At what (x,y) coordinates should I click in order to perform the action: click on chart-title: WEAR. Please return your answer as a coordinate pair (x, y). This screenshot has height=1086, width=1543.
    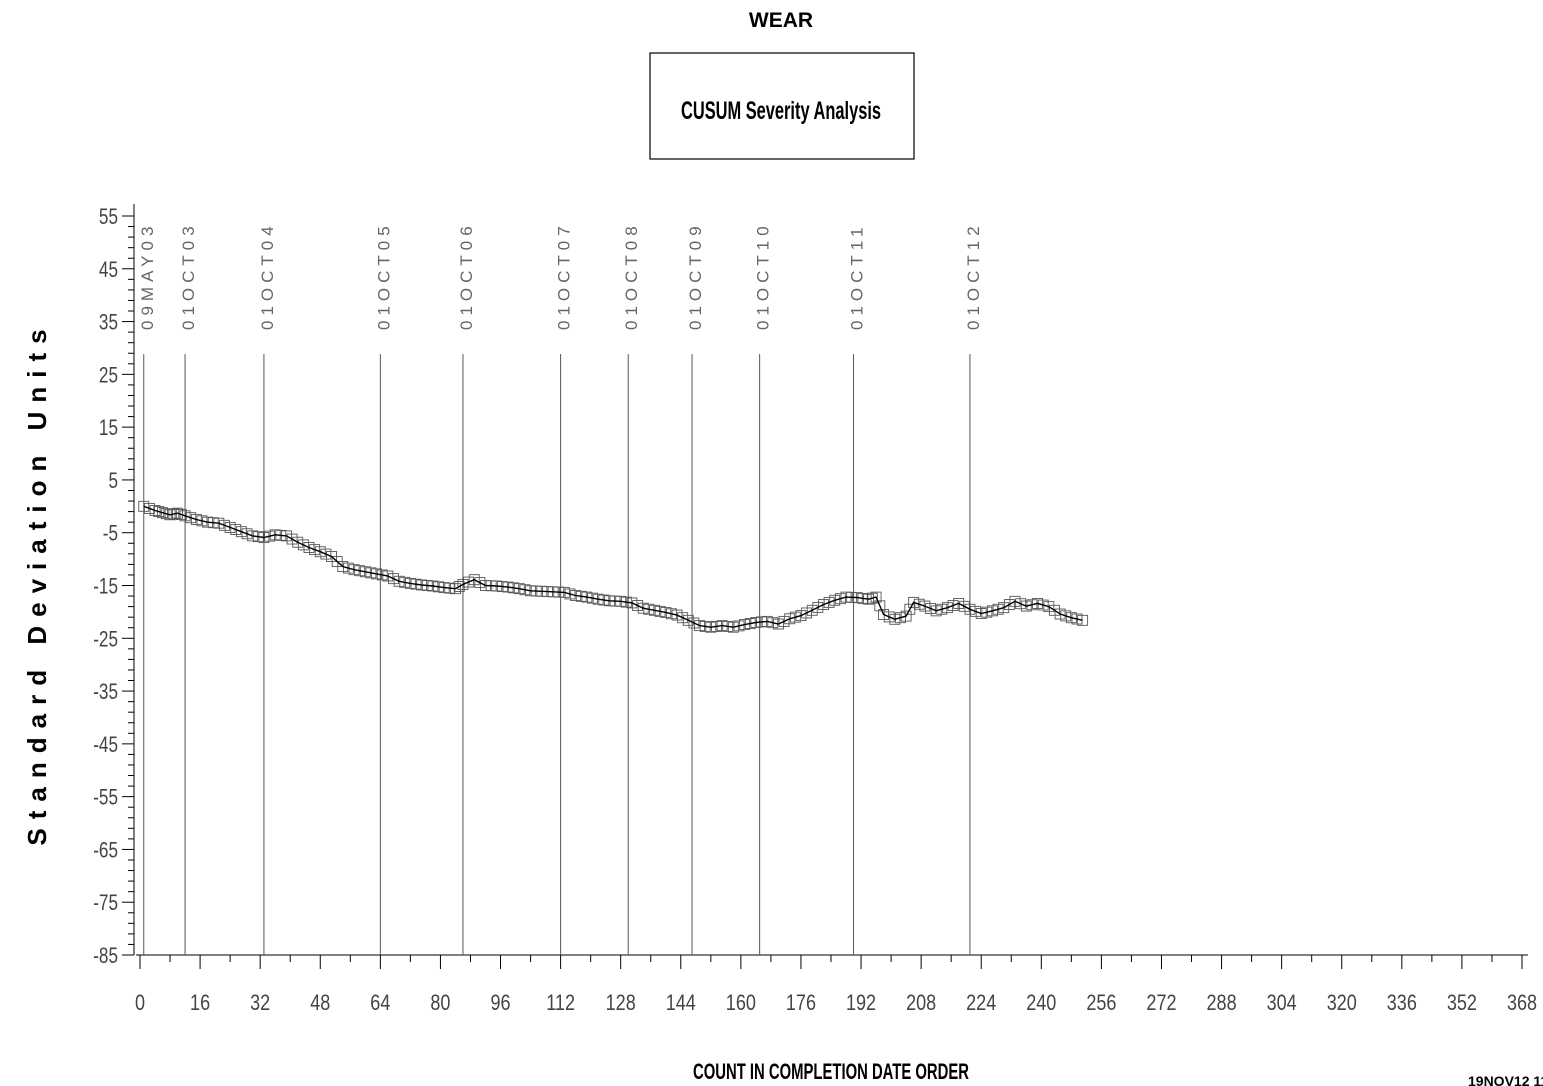
    Looking at the image, I should click on (781, 20).